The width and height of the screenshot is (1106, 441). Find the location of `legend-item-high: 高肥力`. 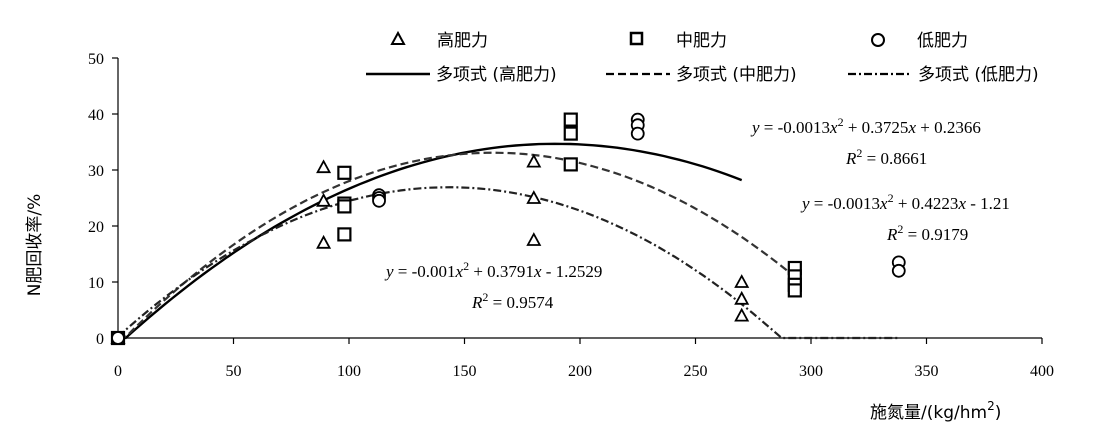

legend-item-high: 高肥力 is located at coordinates (439, 40).